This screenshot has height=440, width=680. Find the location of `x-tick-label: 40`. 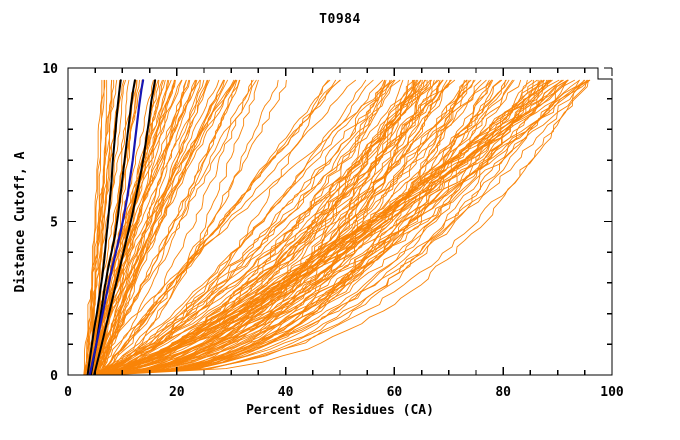

x-tick-label: 40 is located at coordinates (286, 392).